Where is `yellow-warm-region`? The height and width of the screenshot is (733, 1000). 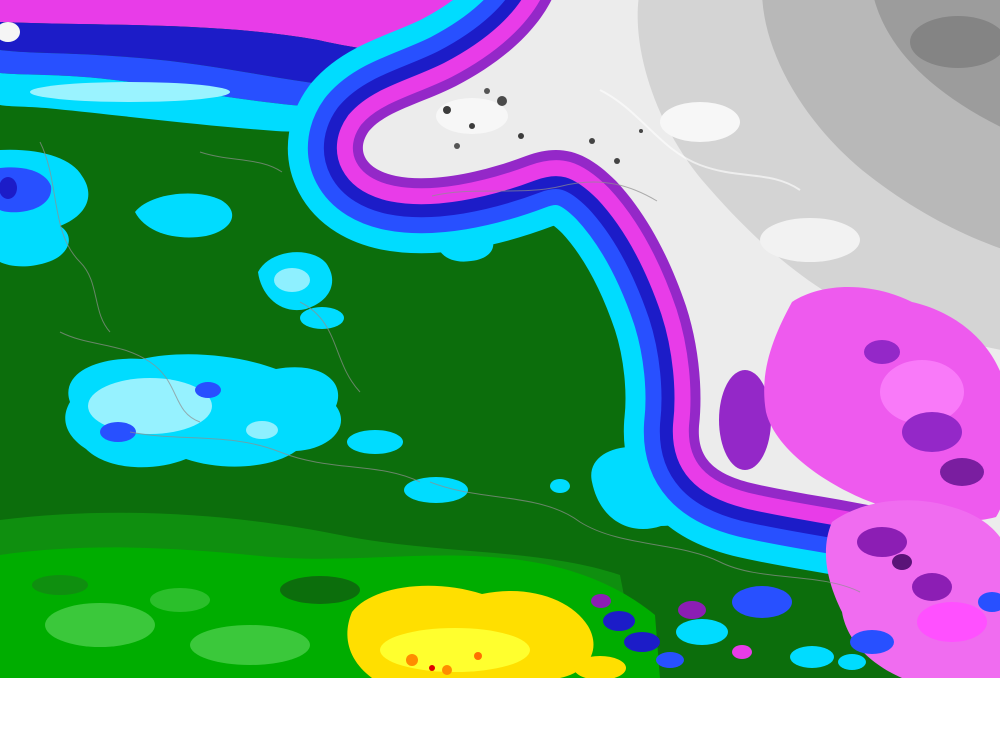 yellow-warm-region is located at coordinates (486, 631).